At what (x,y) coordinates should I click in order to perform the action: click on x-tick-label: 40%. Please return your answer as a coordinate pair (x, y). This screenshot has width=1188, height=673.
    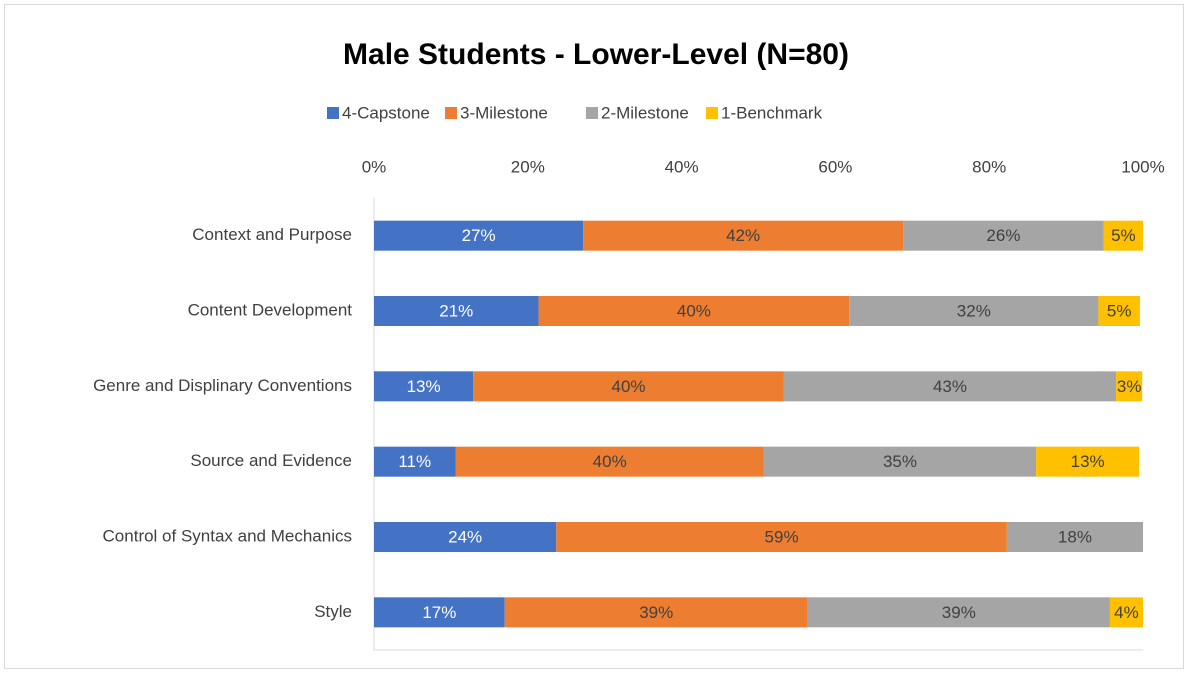
    Looking at the image, I should click on (682, 166).